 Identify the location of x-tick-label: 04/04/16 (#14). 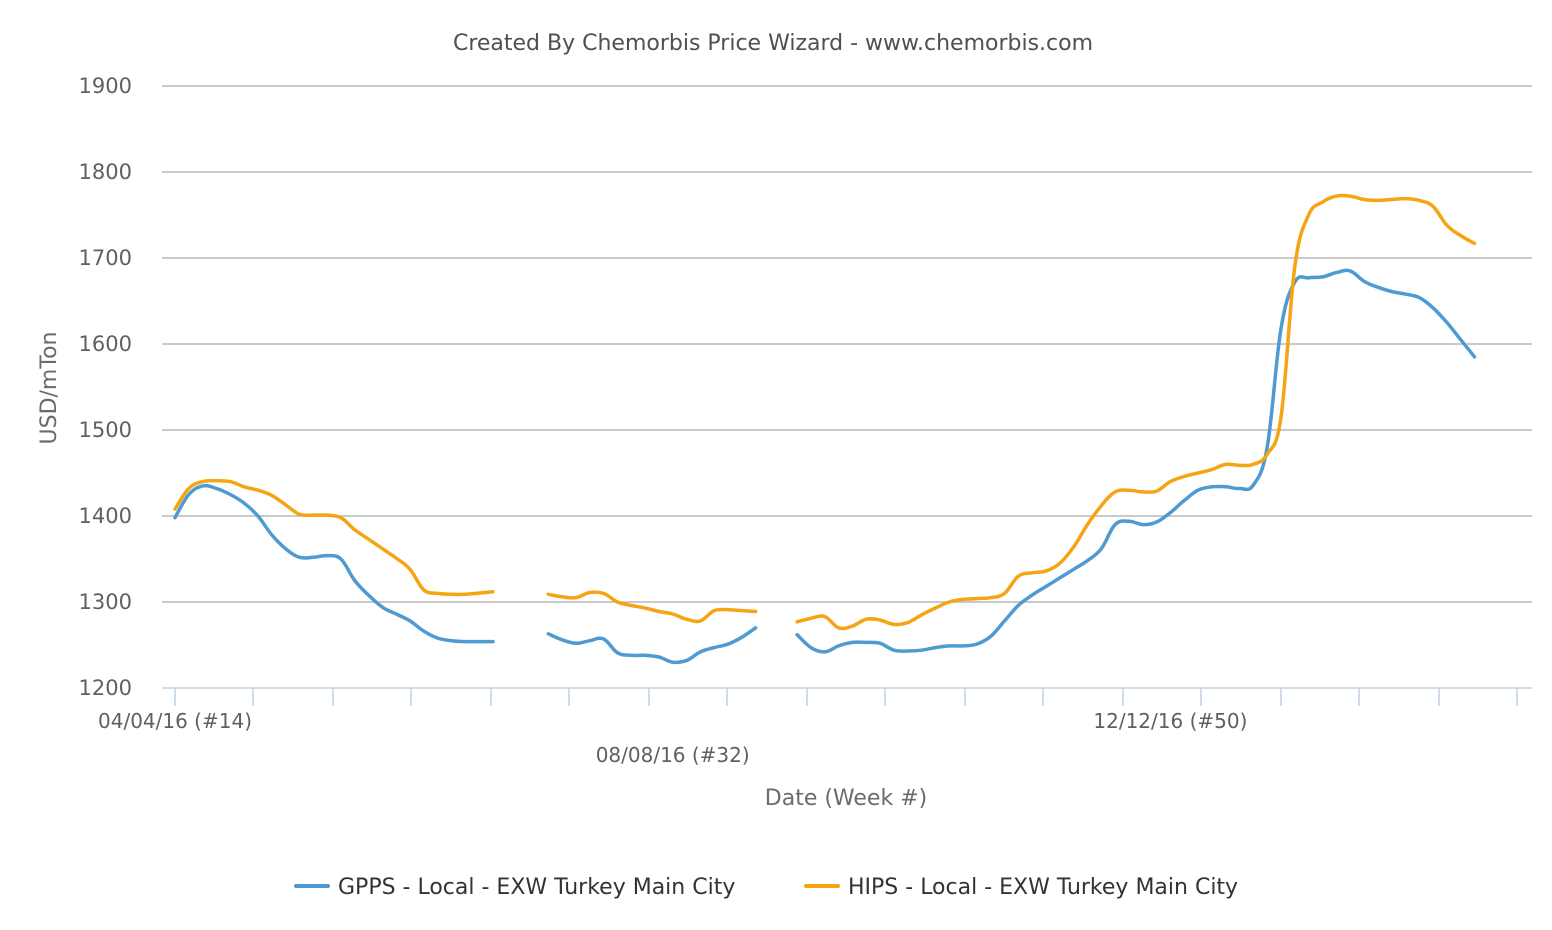
(175, 721).